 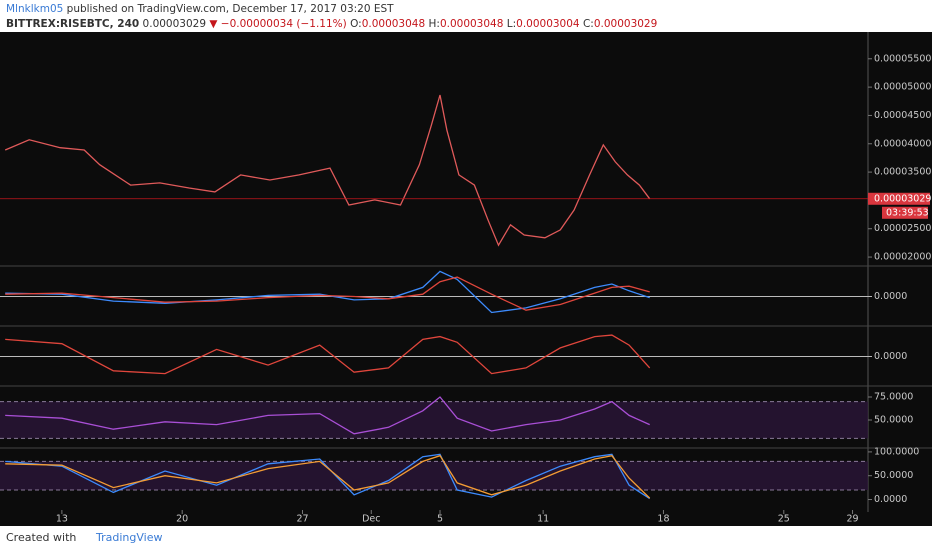 What do you see at coordinates (302, 519) in the screenshot?
I see `x-tick-label: 27` at bounding box center [302, 519].